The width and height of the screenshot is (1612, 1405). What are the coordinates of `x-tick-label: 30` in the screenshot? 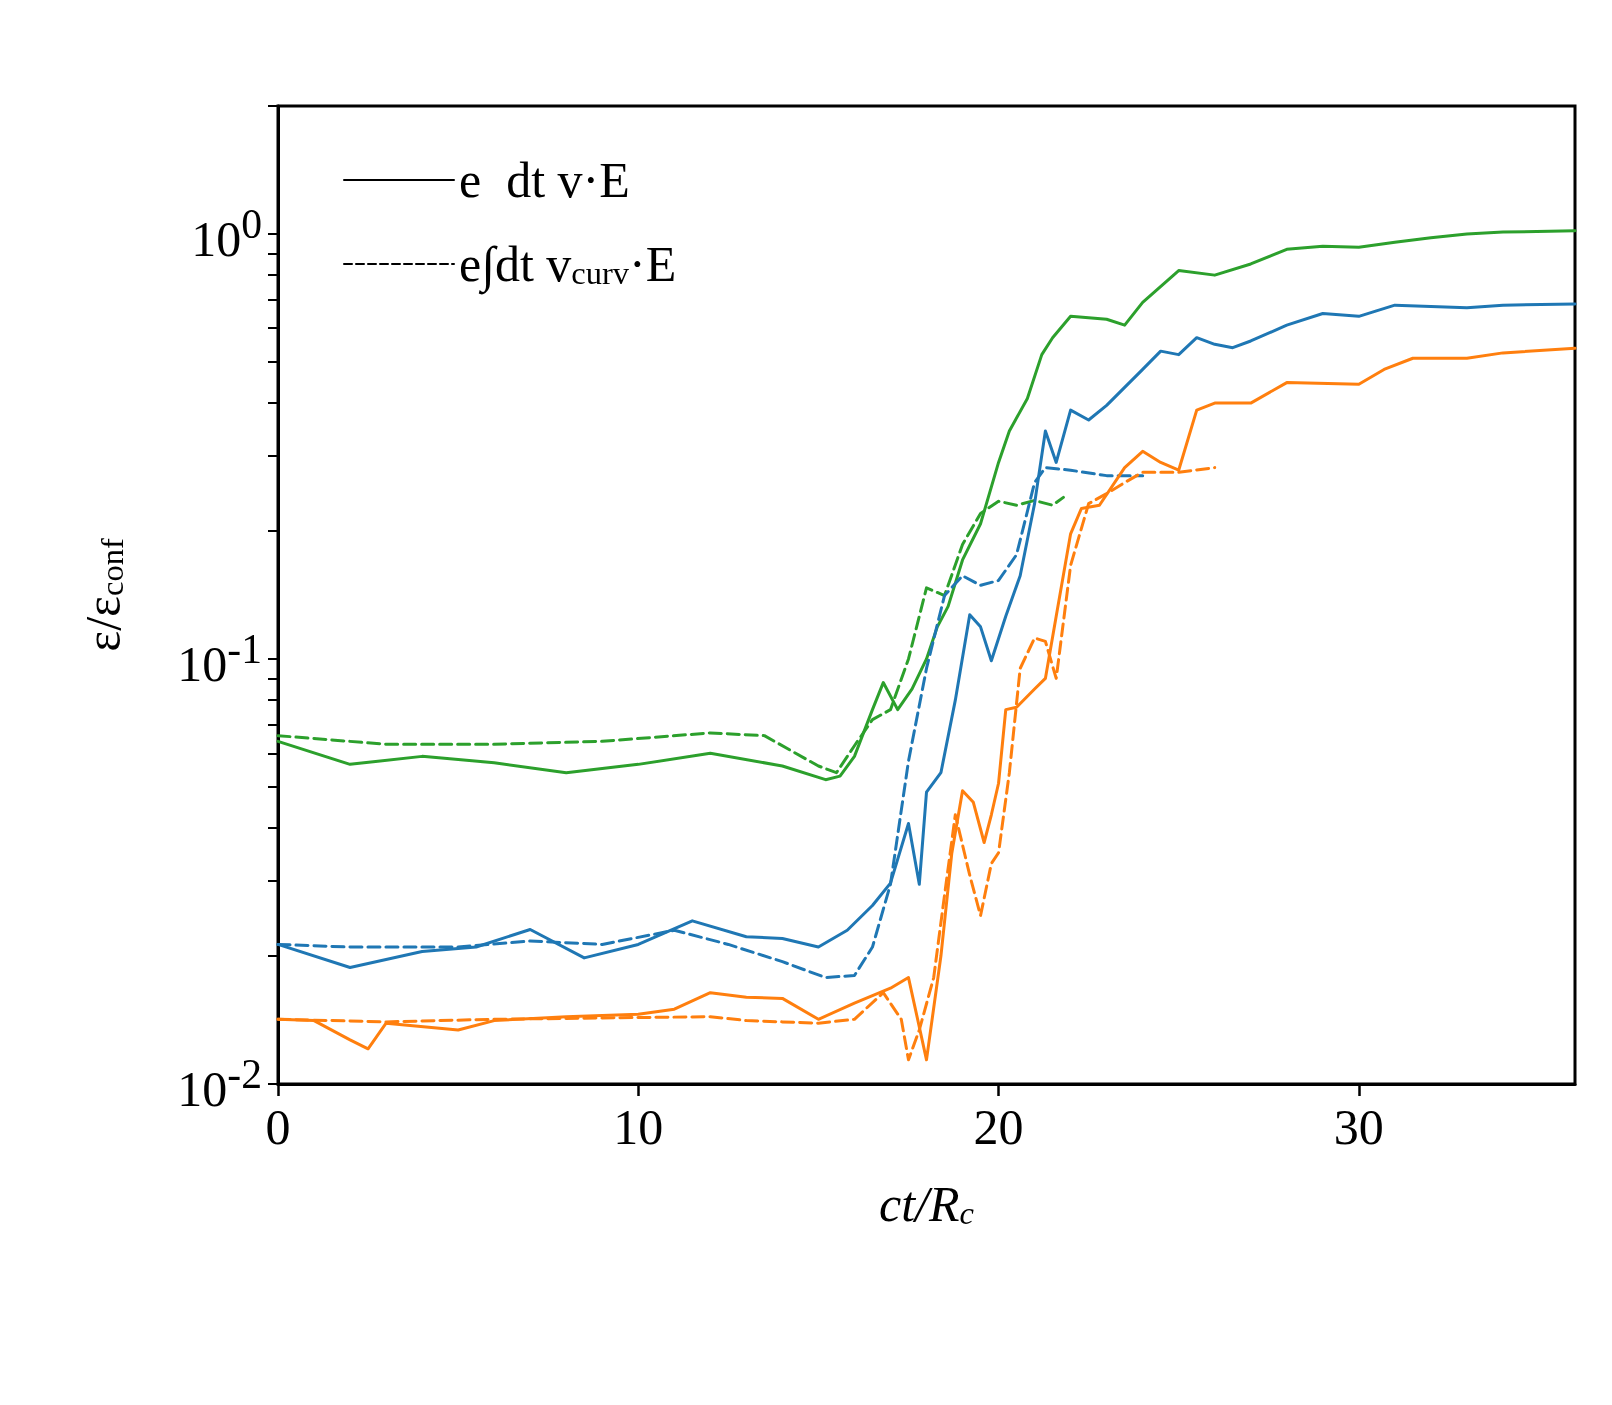 It's located at (1358, 1127).